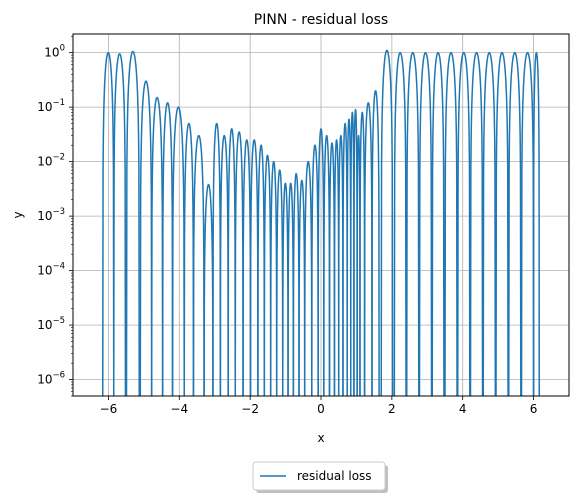 This screenshot has width=578, height=503. Describe the element at coordinates (62, 49) in the screenshot. I see `y-tick-exponent: 0` at that location.